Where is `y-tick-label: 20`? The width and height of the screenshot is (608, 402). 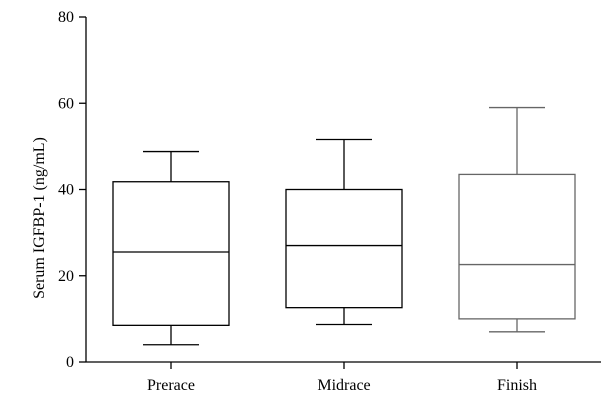
y-tick-label: 20 is located at coordinates (66, 276).